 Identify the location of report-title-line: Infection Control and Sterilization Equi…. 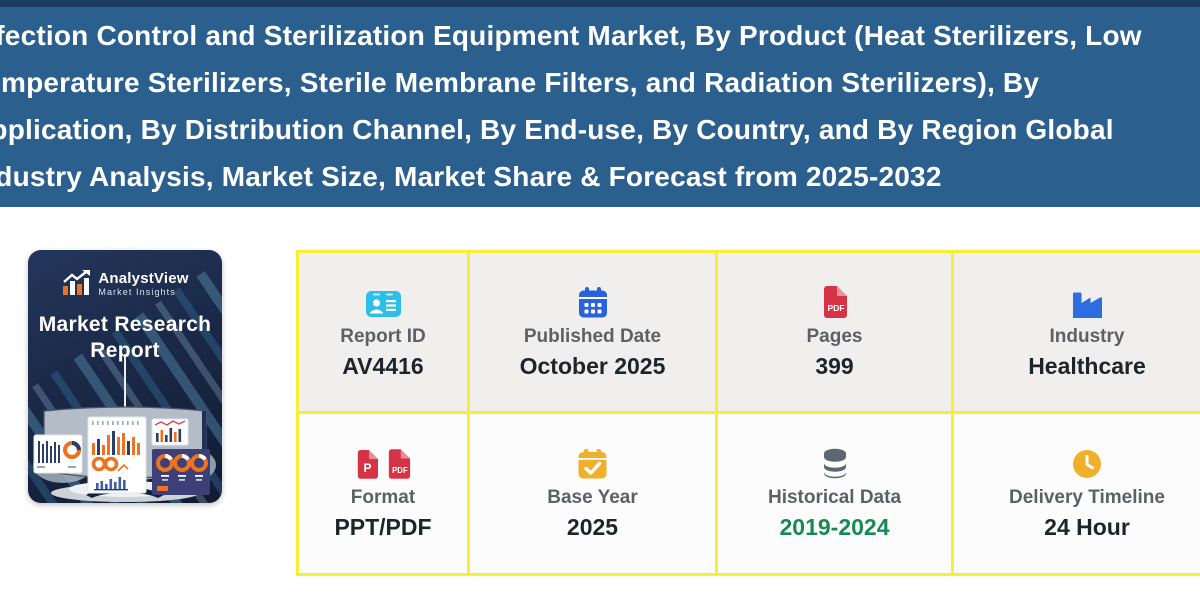
(571, 35).